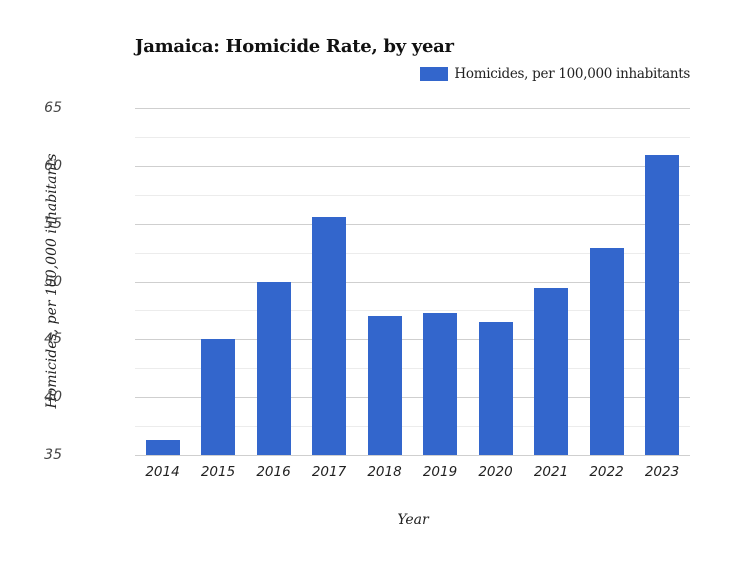 The width and height of the screenshot is (750, 563). What do you see at coordinates (495, 472) in the screenshot?
I see `x-tick-label: 2020` at bounding box center [495, 472].